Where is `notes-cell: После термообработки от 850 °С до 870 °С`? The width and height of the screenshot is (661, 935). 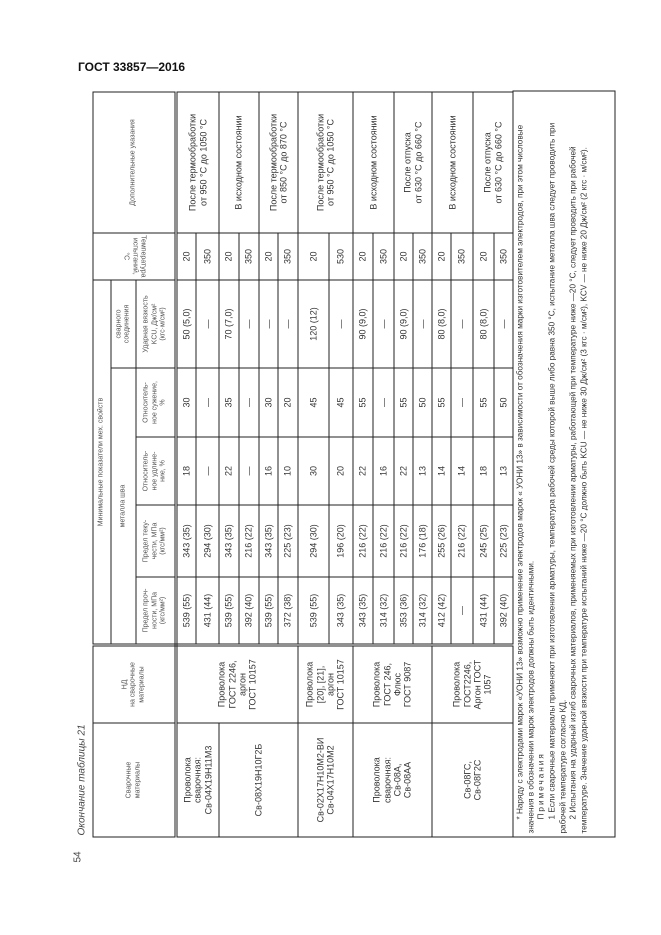
notes-cell: После термообработки от 850 °С до 870 °С is located at coordinates (278, 162).